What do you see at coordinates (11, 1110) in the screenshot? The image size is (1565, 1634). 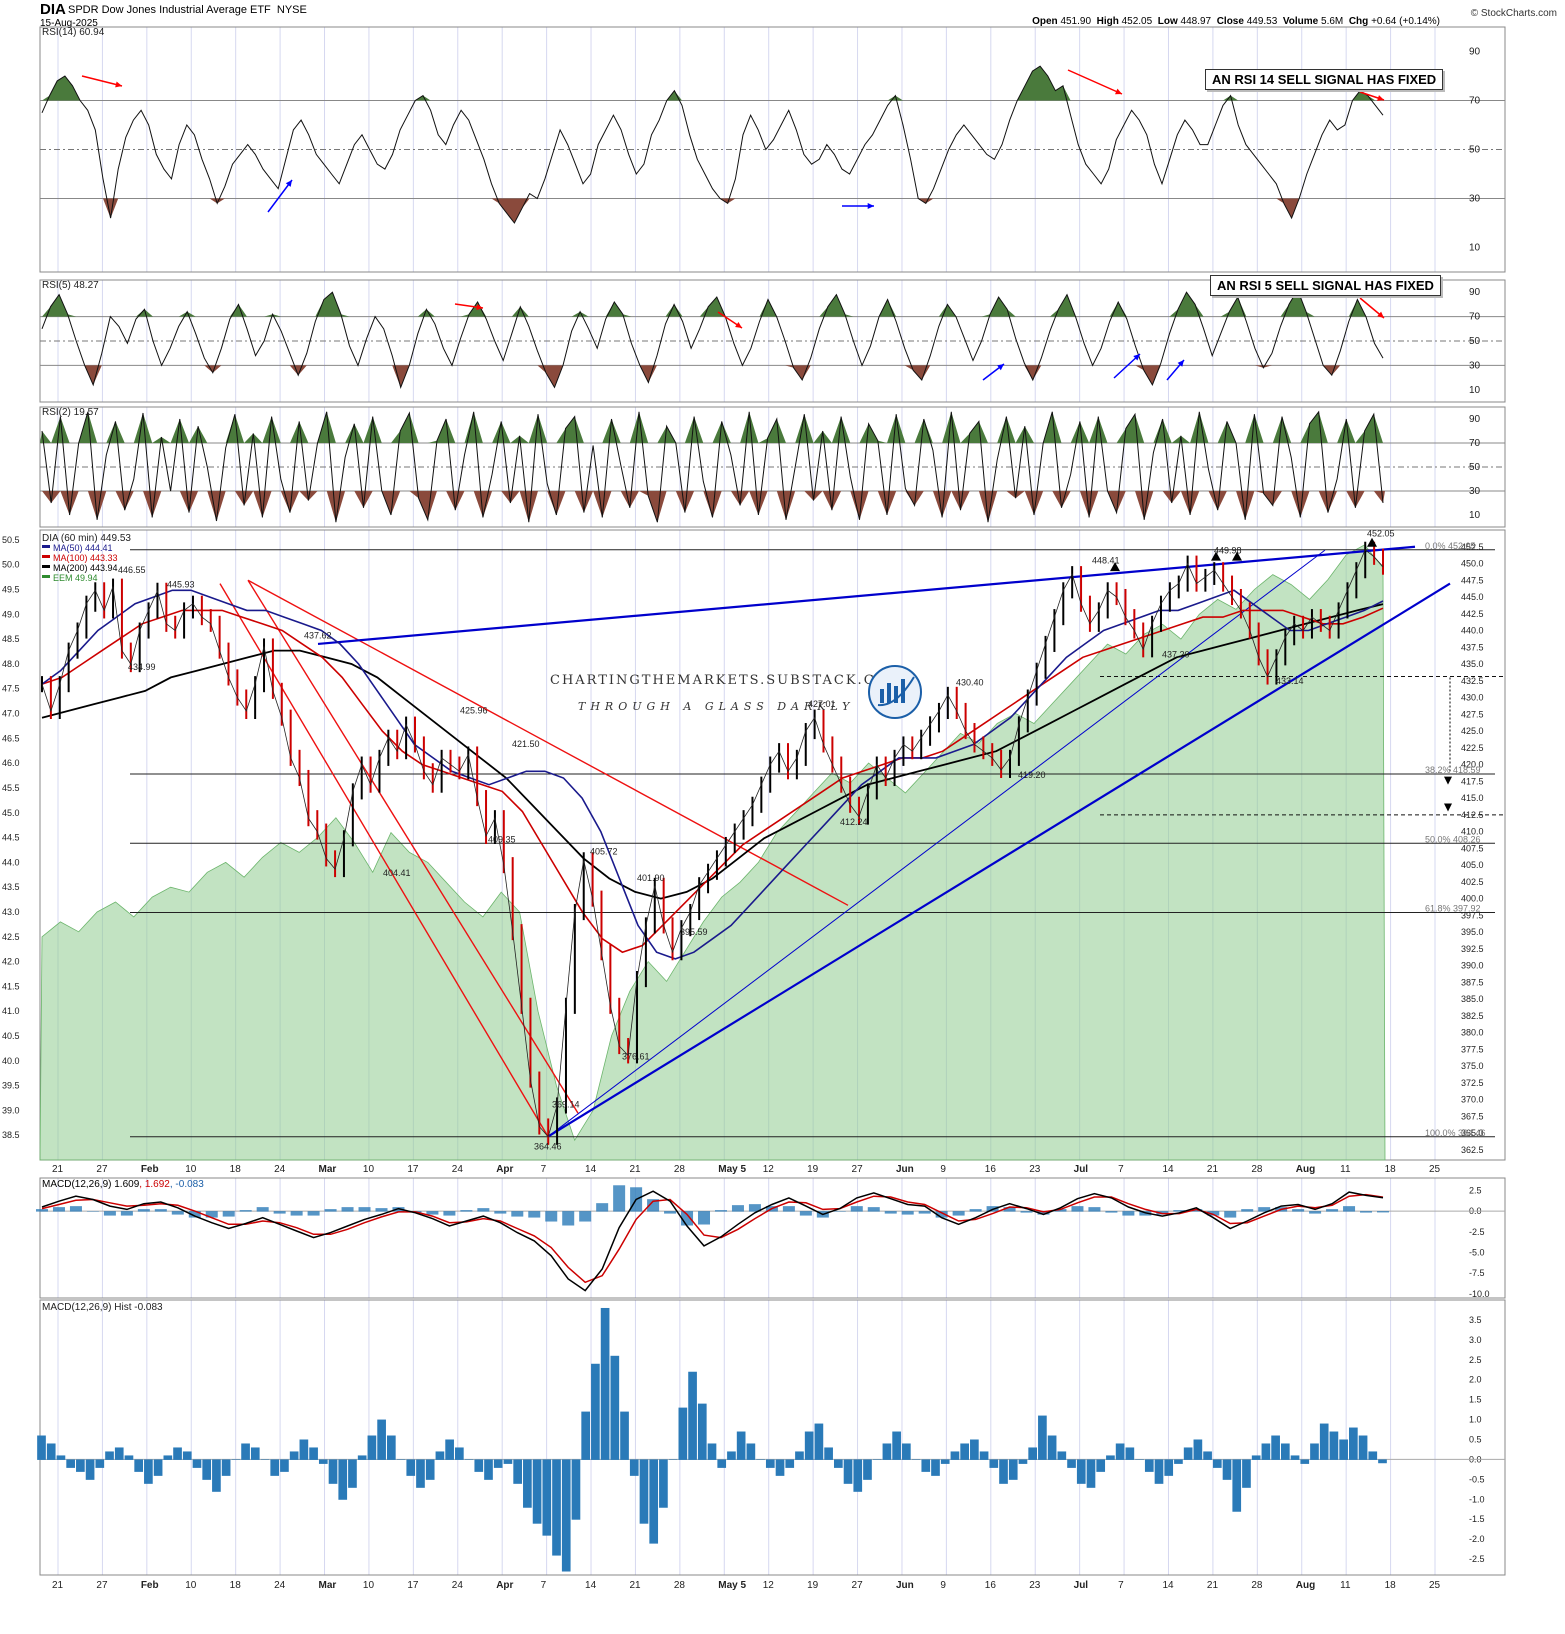 I see `eem-tick-label: 39.0` at bounding box center [11, 1110].